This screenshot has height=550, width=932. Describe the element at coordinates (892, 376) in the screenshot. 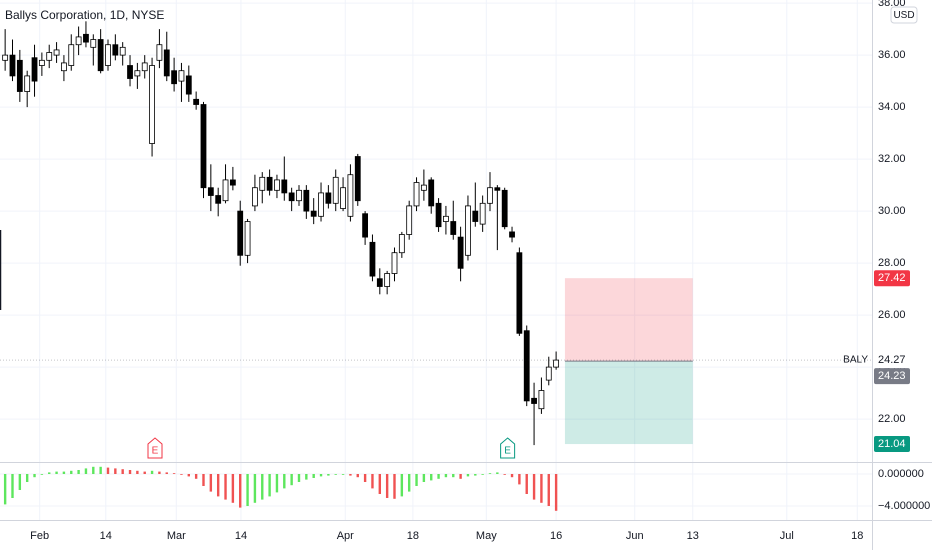

I see `entry-label: 24.23` at that location.